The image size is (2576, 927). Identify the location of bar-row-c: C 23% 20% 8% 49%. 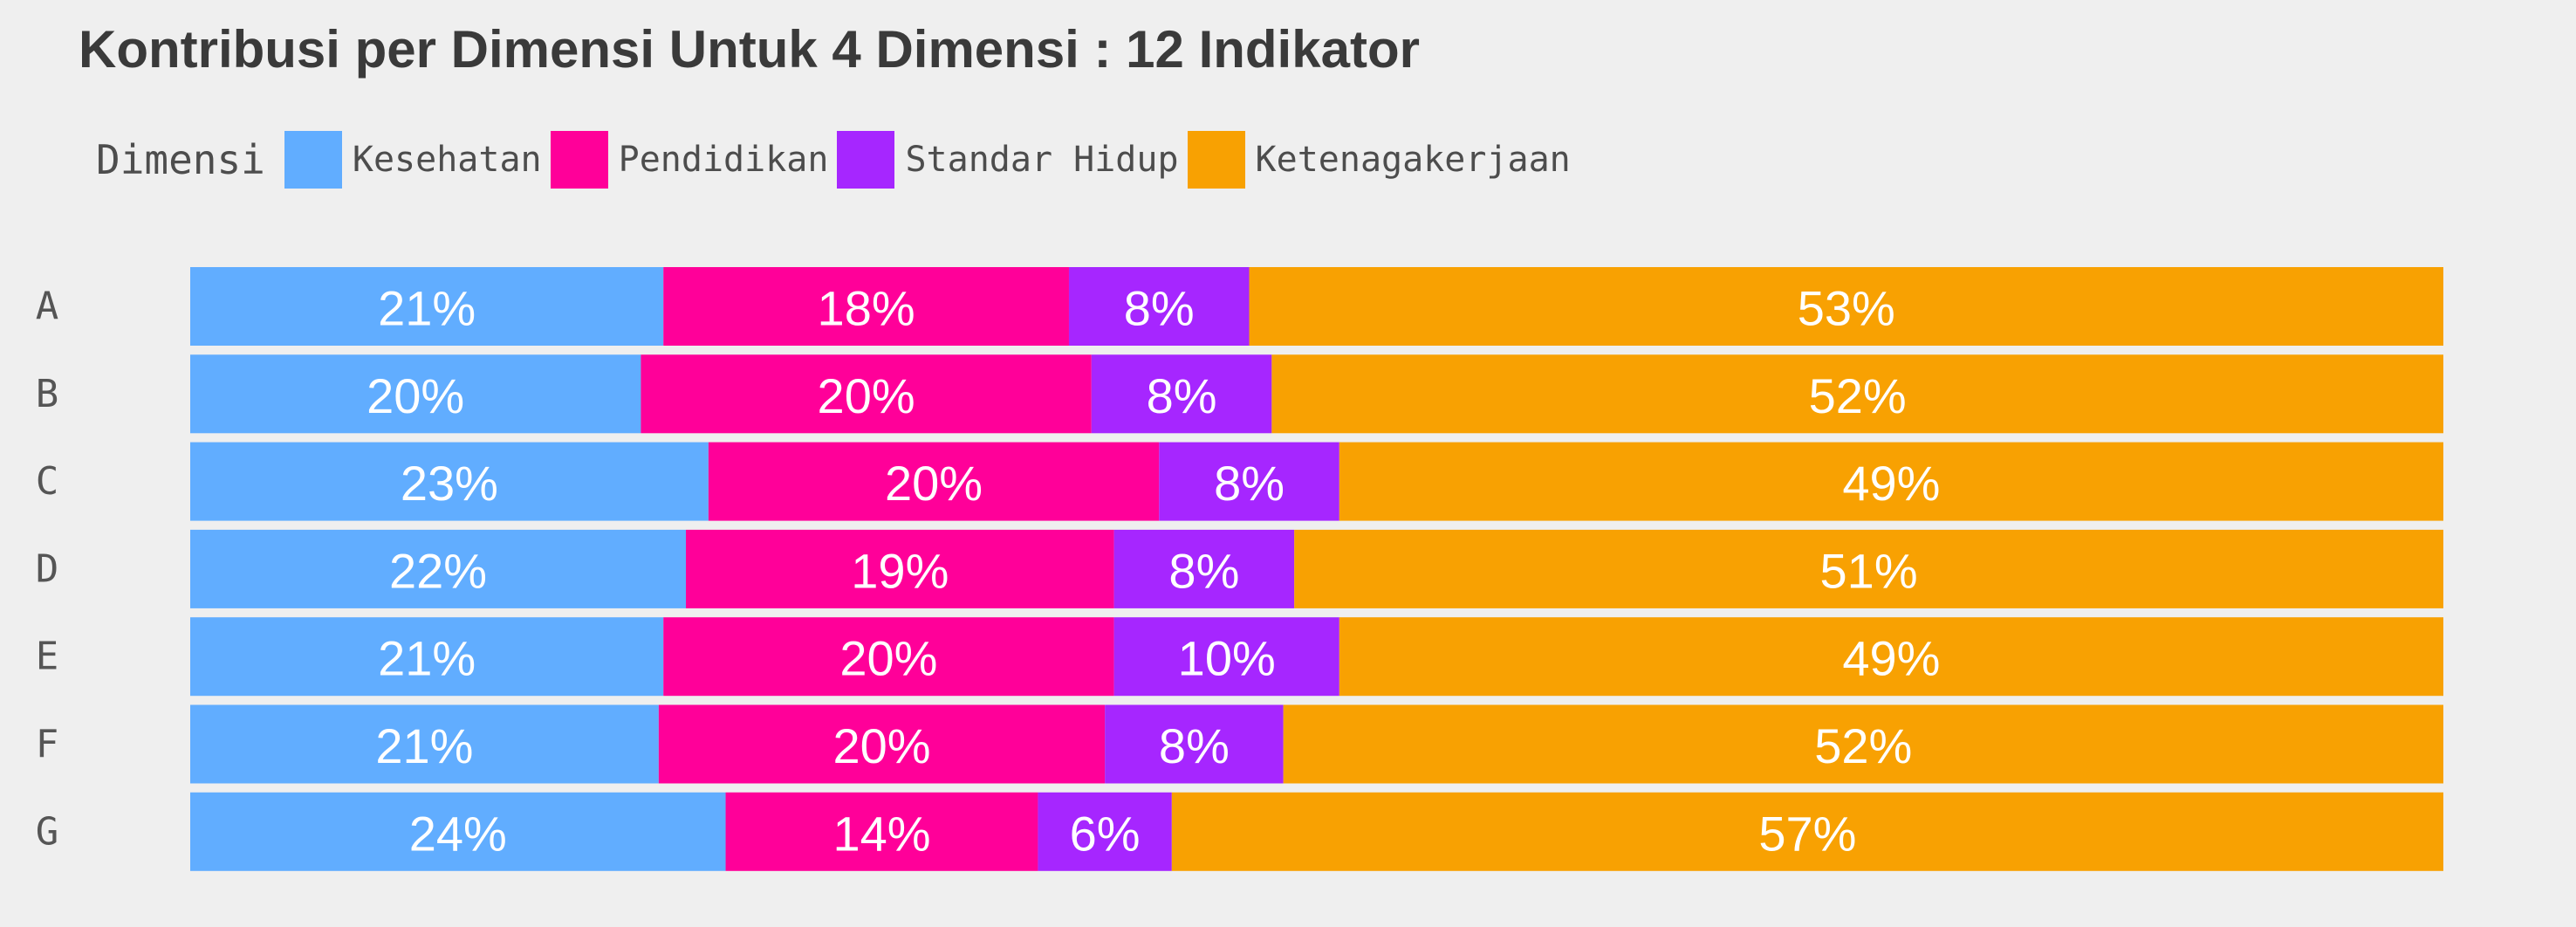
(1239, 481).